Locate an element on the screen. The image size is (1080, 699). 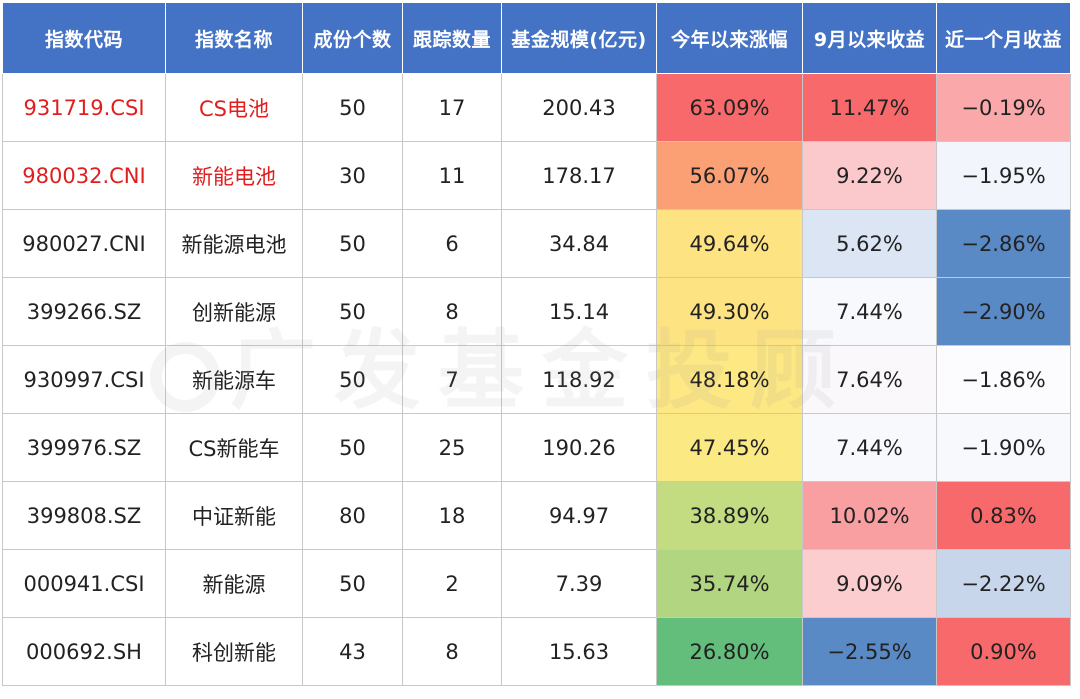
tracking-count-cell: 6 is located at coordinates (452, 243).